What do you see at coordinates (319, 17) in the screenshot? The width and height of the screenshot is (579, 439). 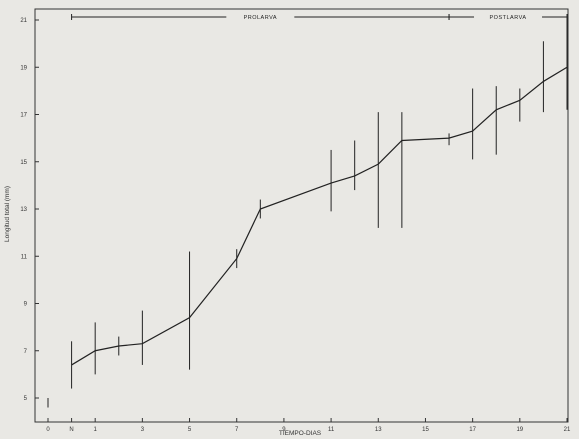 I see `stage-brackets: PROLARVA POSTLARVA` at bounding box center [319, 17].